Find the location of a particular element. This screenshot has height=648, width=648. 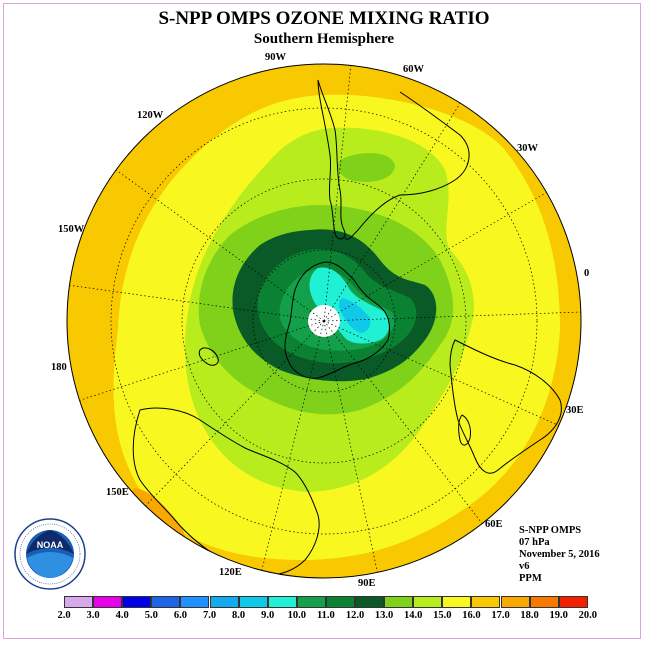

colorbar-tick-label: 17.0 is located at coordinates (500, 615).